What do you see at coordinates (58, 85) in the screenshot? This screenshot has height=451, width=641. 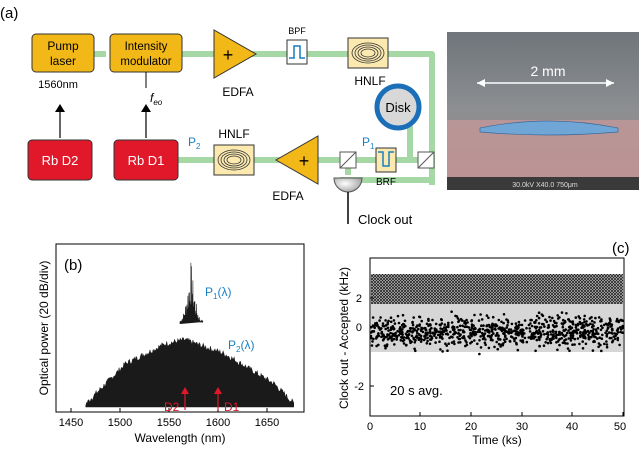 I see `pump-laser-wavelength: 1560nm` at bounding box center [58, 85].